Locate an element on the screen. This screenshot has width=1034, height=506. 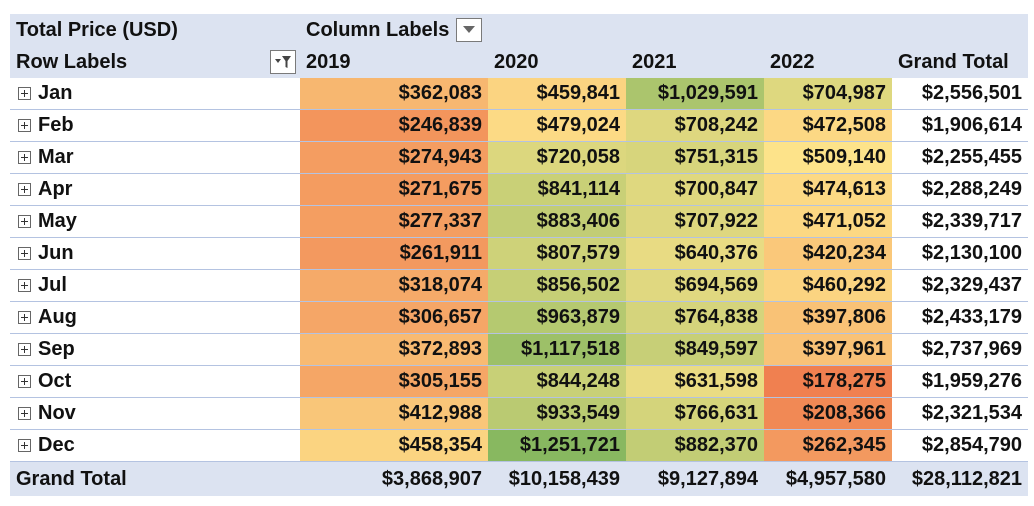
value-cell-2022: $704,987 is located at coordinates (828, 93).